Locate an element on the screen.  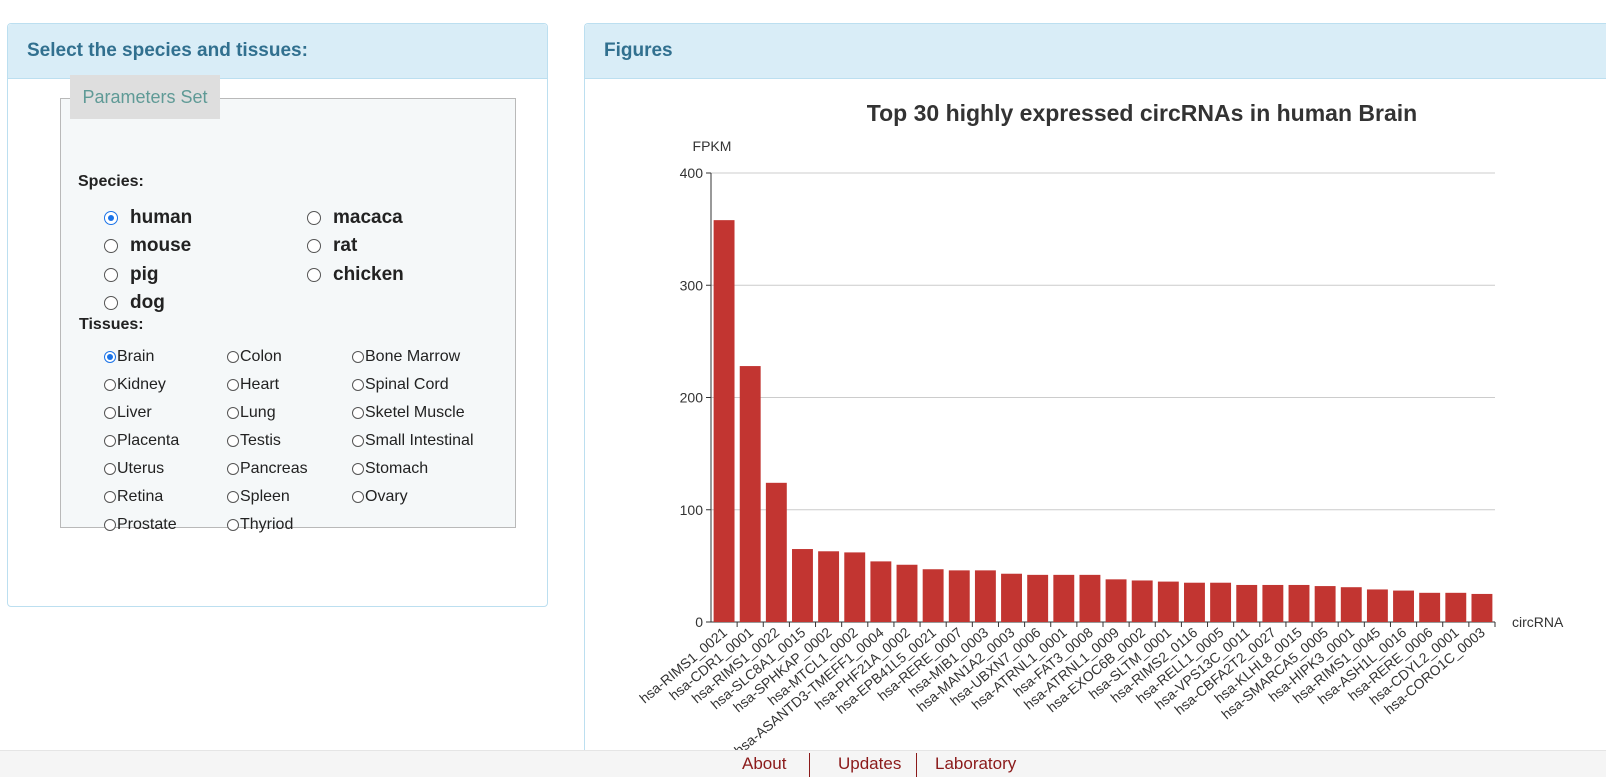
tissue-radio-heart: Heart is located at coordinates (253, 385).